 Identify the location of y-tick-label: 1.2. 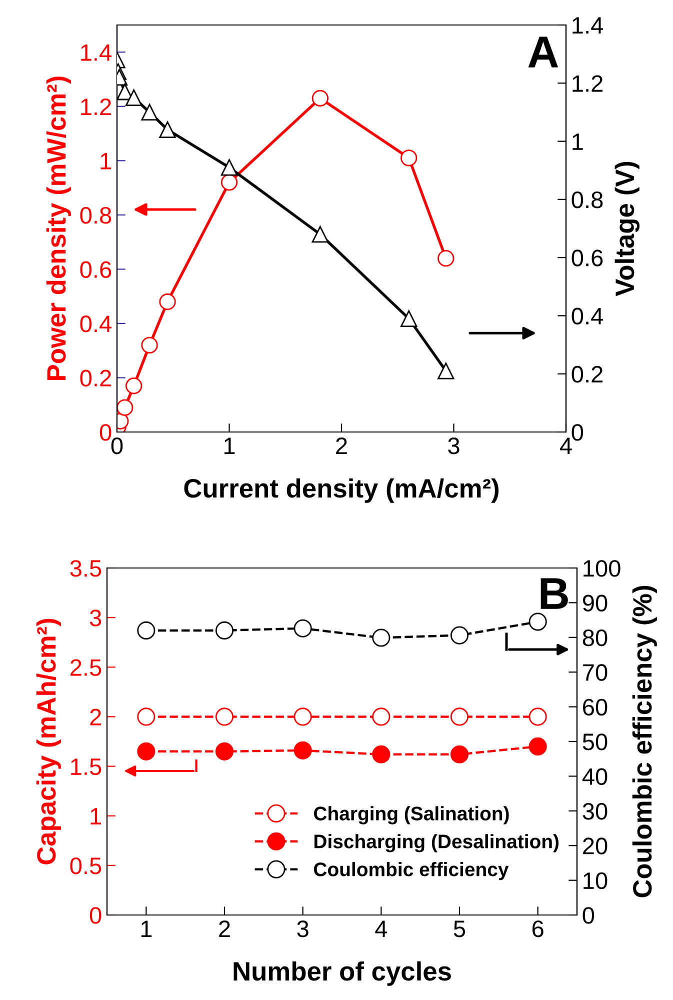
(96, 106).